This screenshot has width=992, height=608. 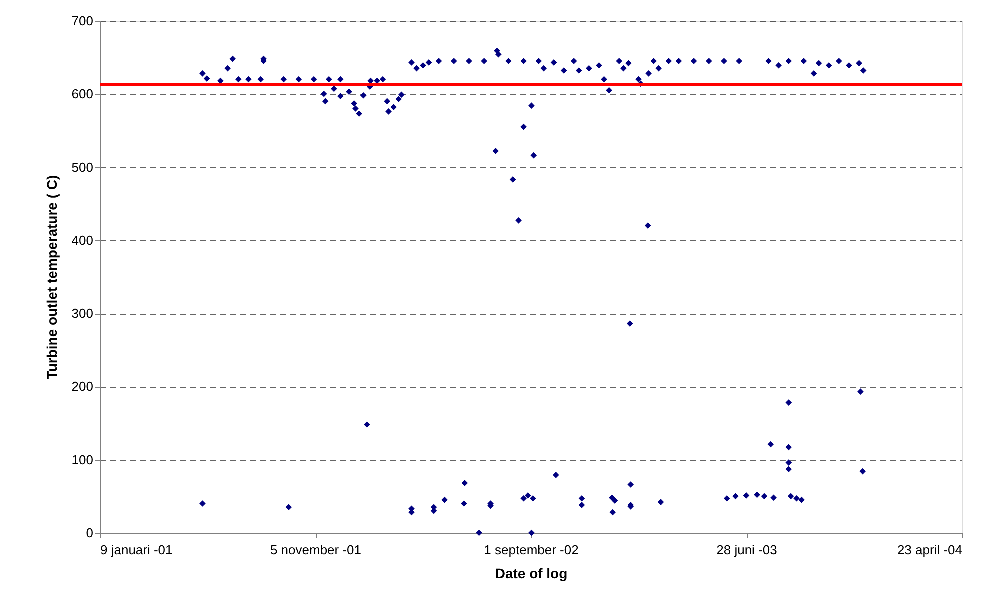 What do you see at coordinates (83, 94) in the screenshot?
I see `y-tick-label: 600` at bounding box center [83, 94].